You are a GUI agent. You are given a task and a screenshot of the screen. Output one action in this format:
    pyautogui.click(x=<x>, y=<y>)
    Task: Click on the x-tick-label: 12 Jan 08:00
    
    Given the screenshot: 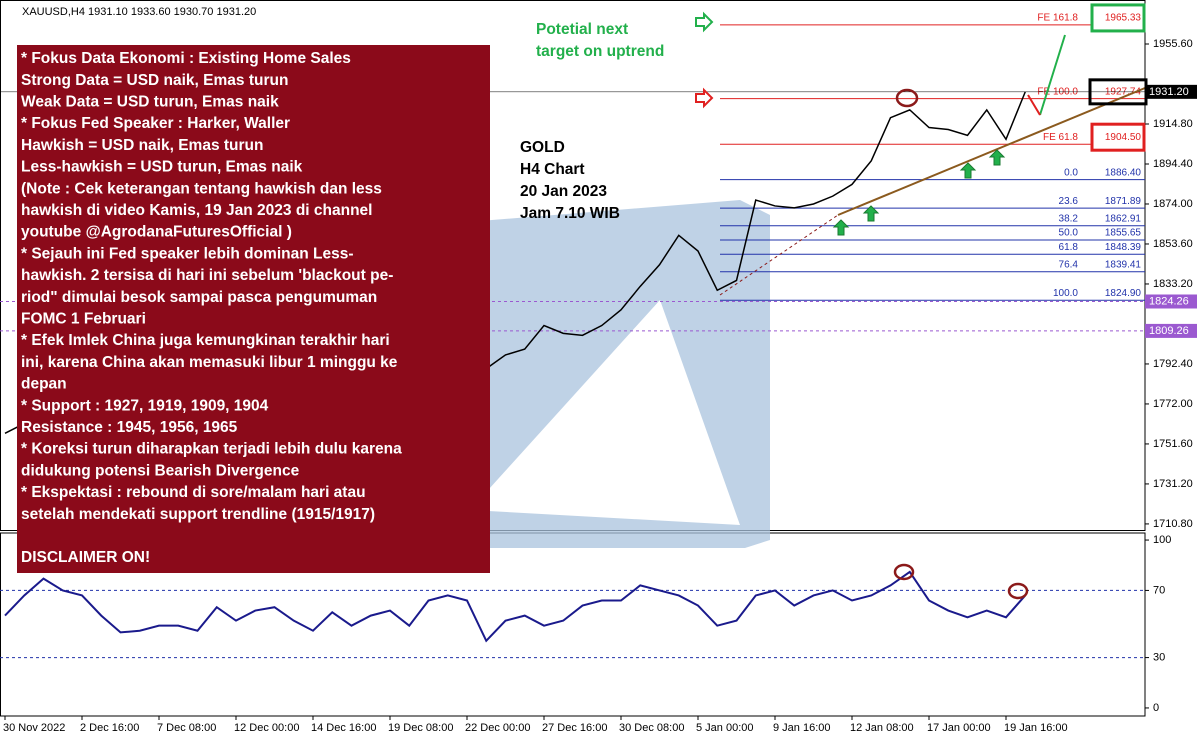 What is the action you would take?
    pyautogui.click(x=882, y=728)
    